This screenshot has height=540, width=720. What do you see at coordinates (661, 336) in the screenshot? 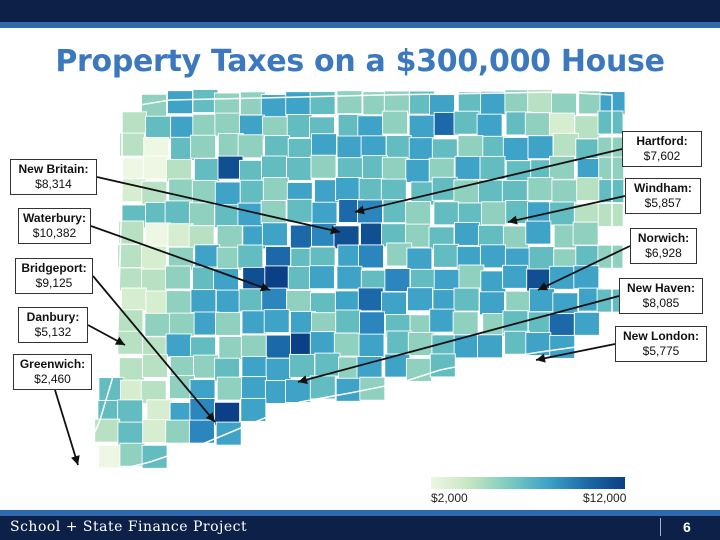
I see `callout-name: New London:` at bounding box center [661, 336].